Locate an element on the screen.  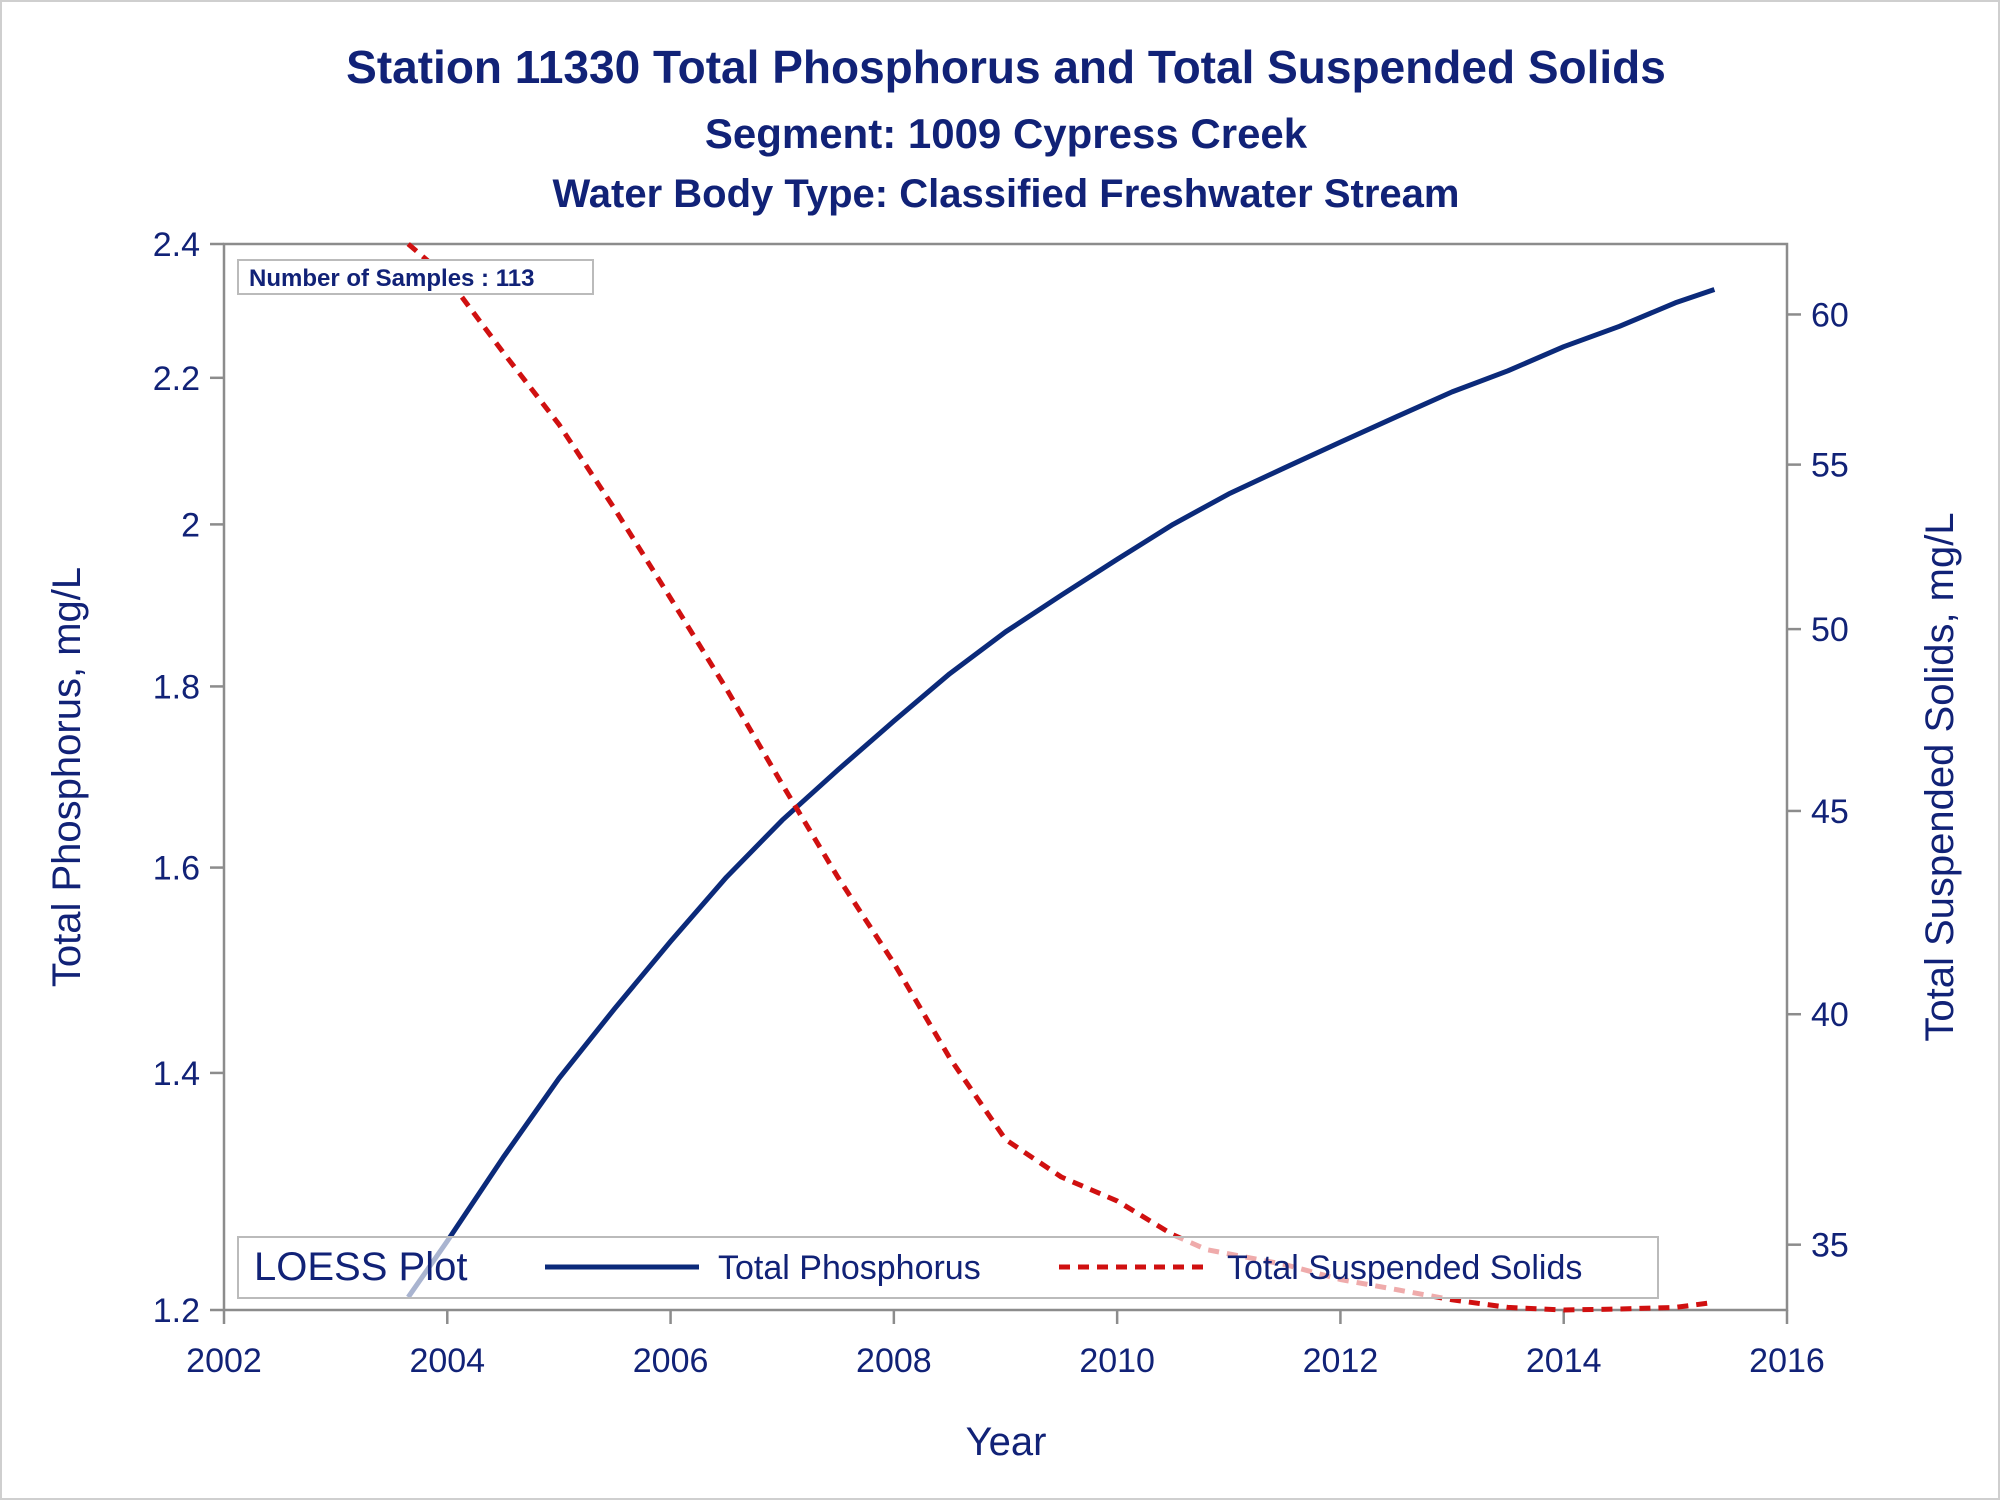
sample-count-text: Number of Samples : 113 is located at coordinates (391, 278).